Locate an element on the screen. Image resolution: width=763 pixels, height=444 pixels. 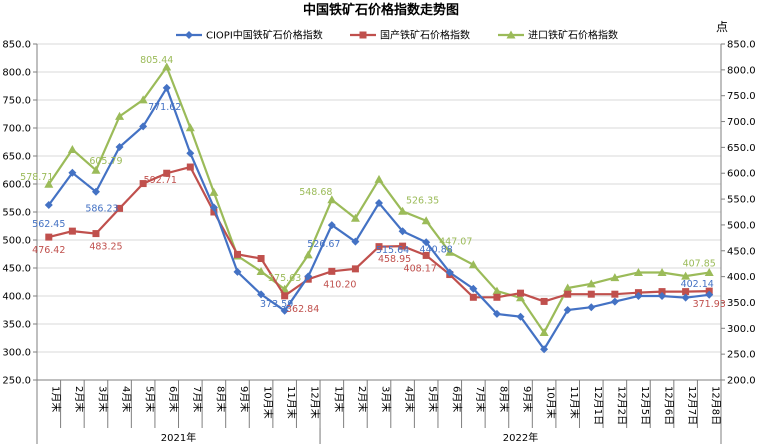
data-label: 458.95 is located at coordinates (394, 259).